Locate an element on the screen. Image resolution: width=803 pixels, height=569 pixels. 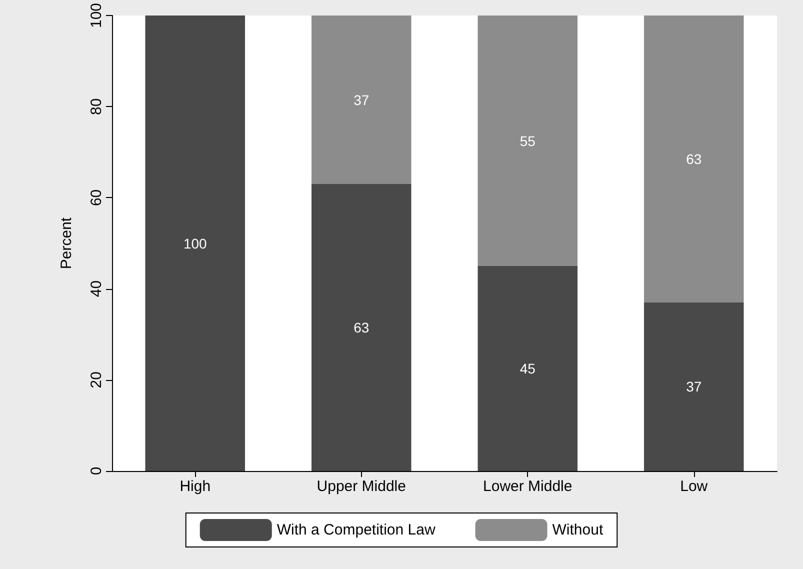
legend-label: With a Competition Law is located at coordinates (356, 530).